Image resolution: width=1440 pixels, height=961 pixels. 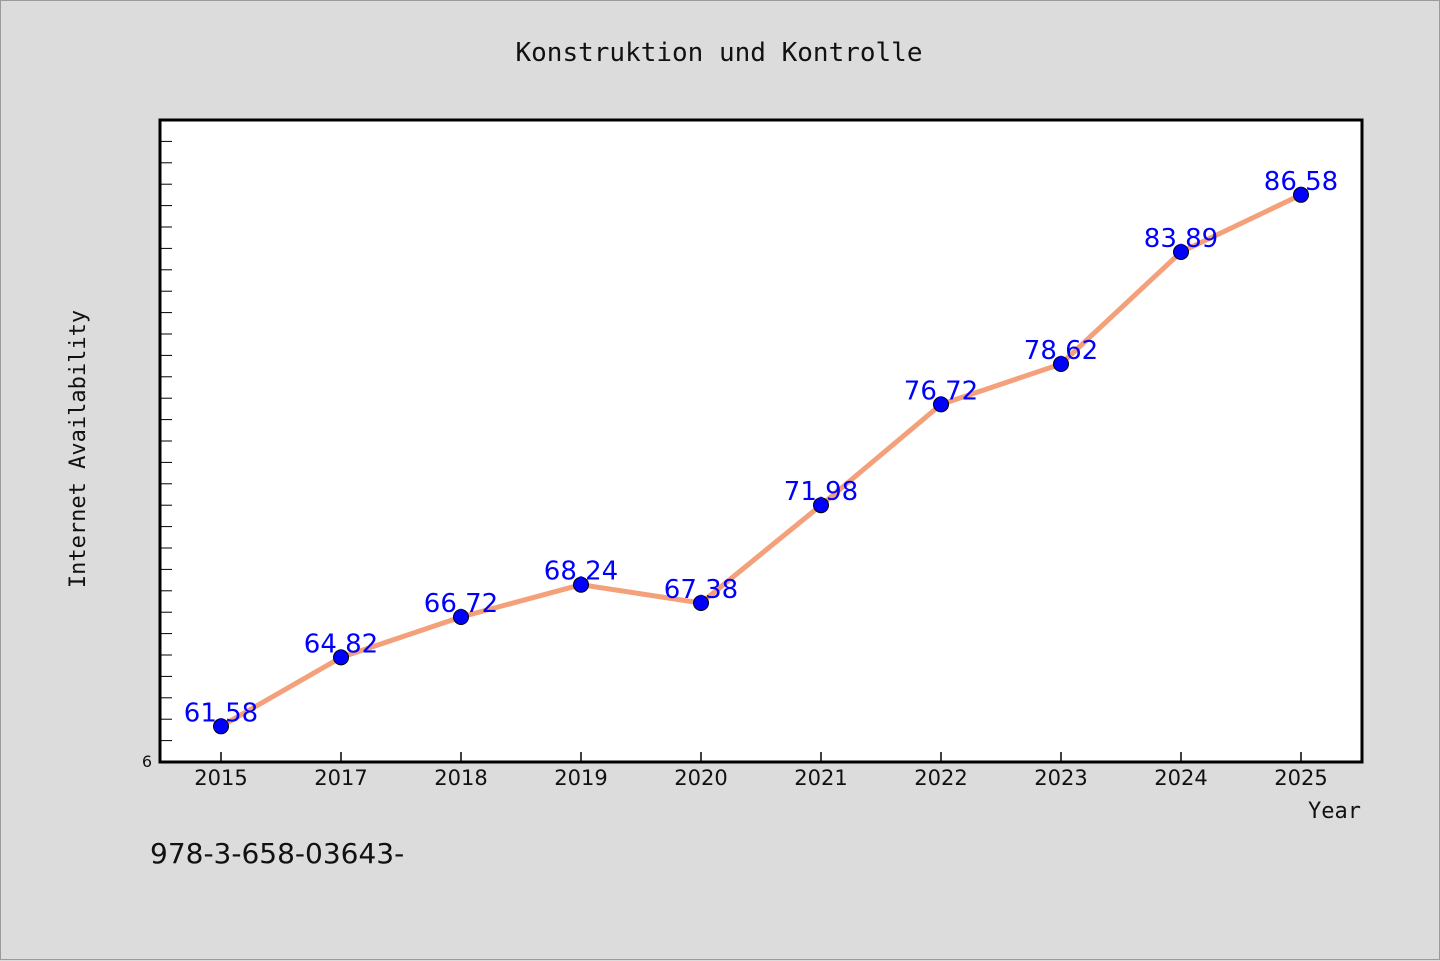 I want to click on x-tick-label: 2015, so click(x=220, y=778).